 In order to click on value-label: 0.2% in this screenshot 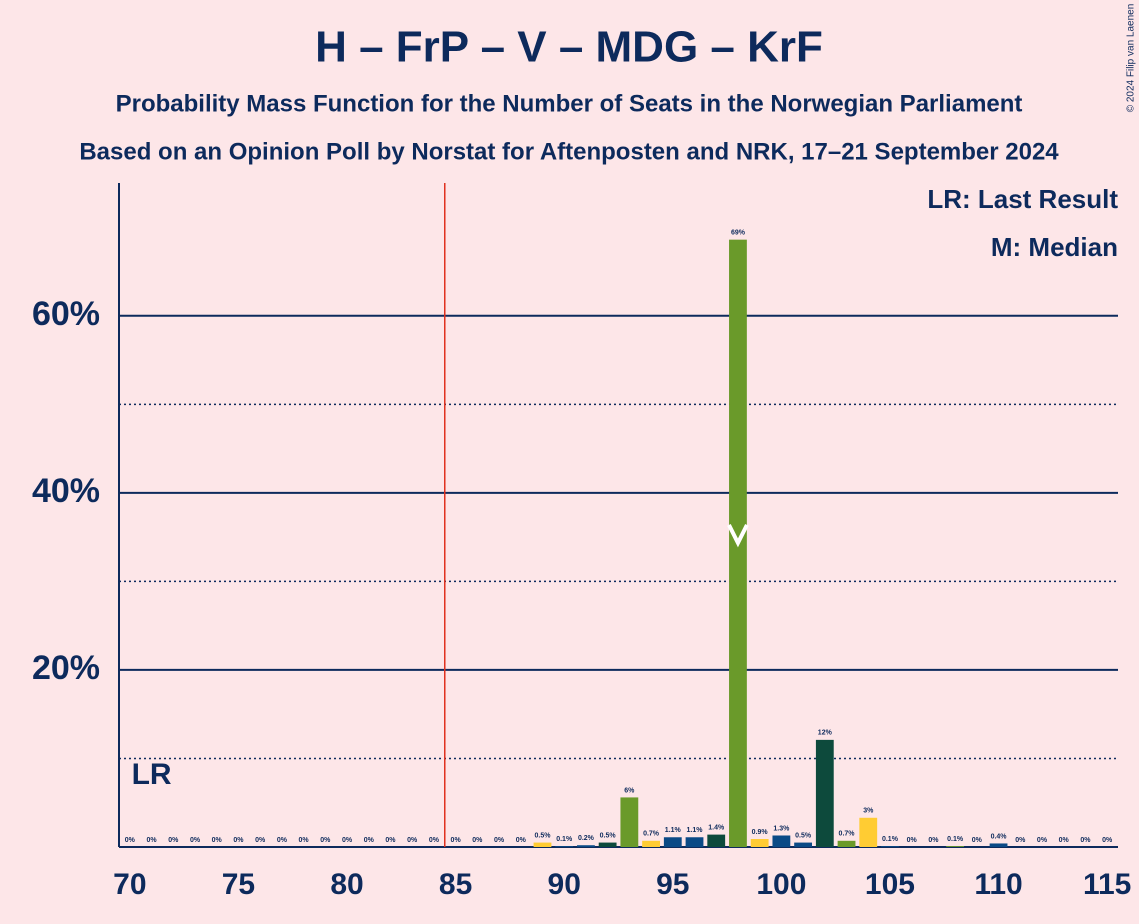, I will do `click(586, 838)`.